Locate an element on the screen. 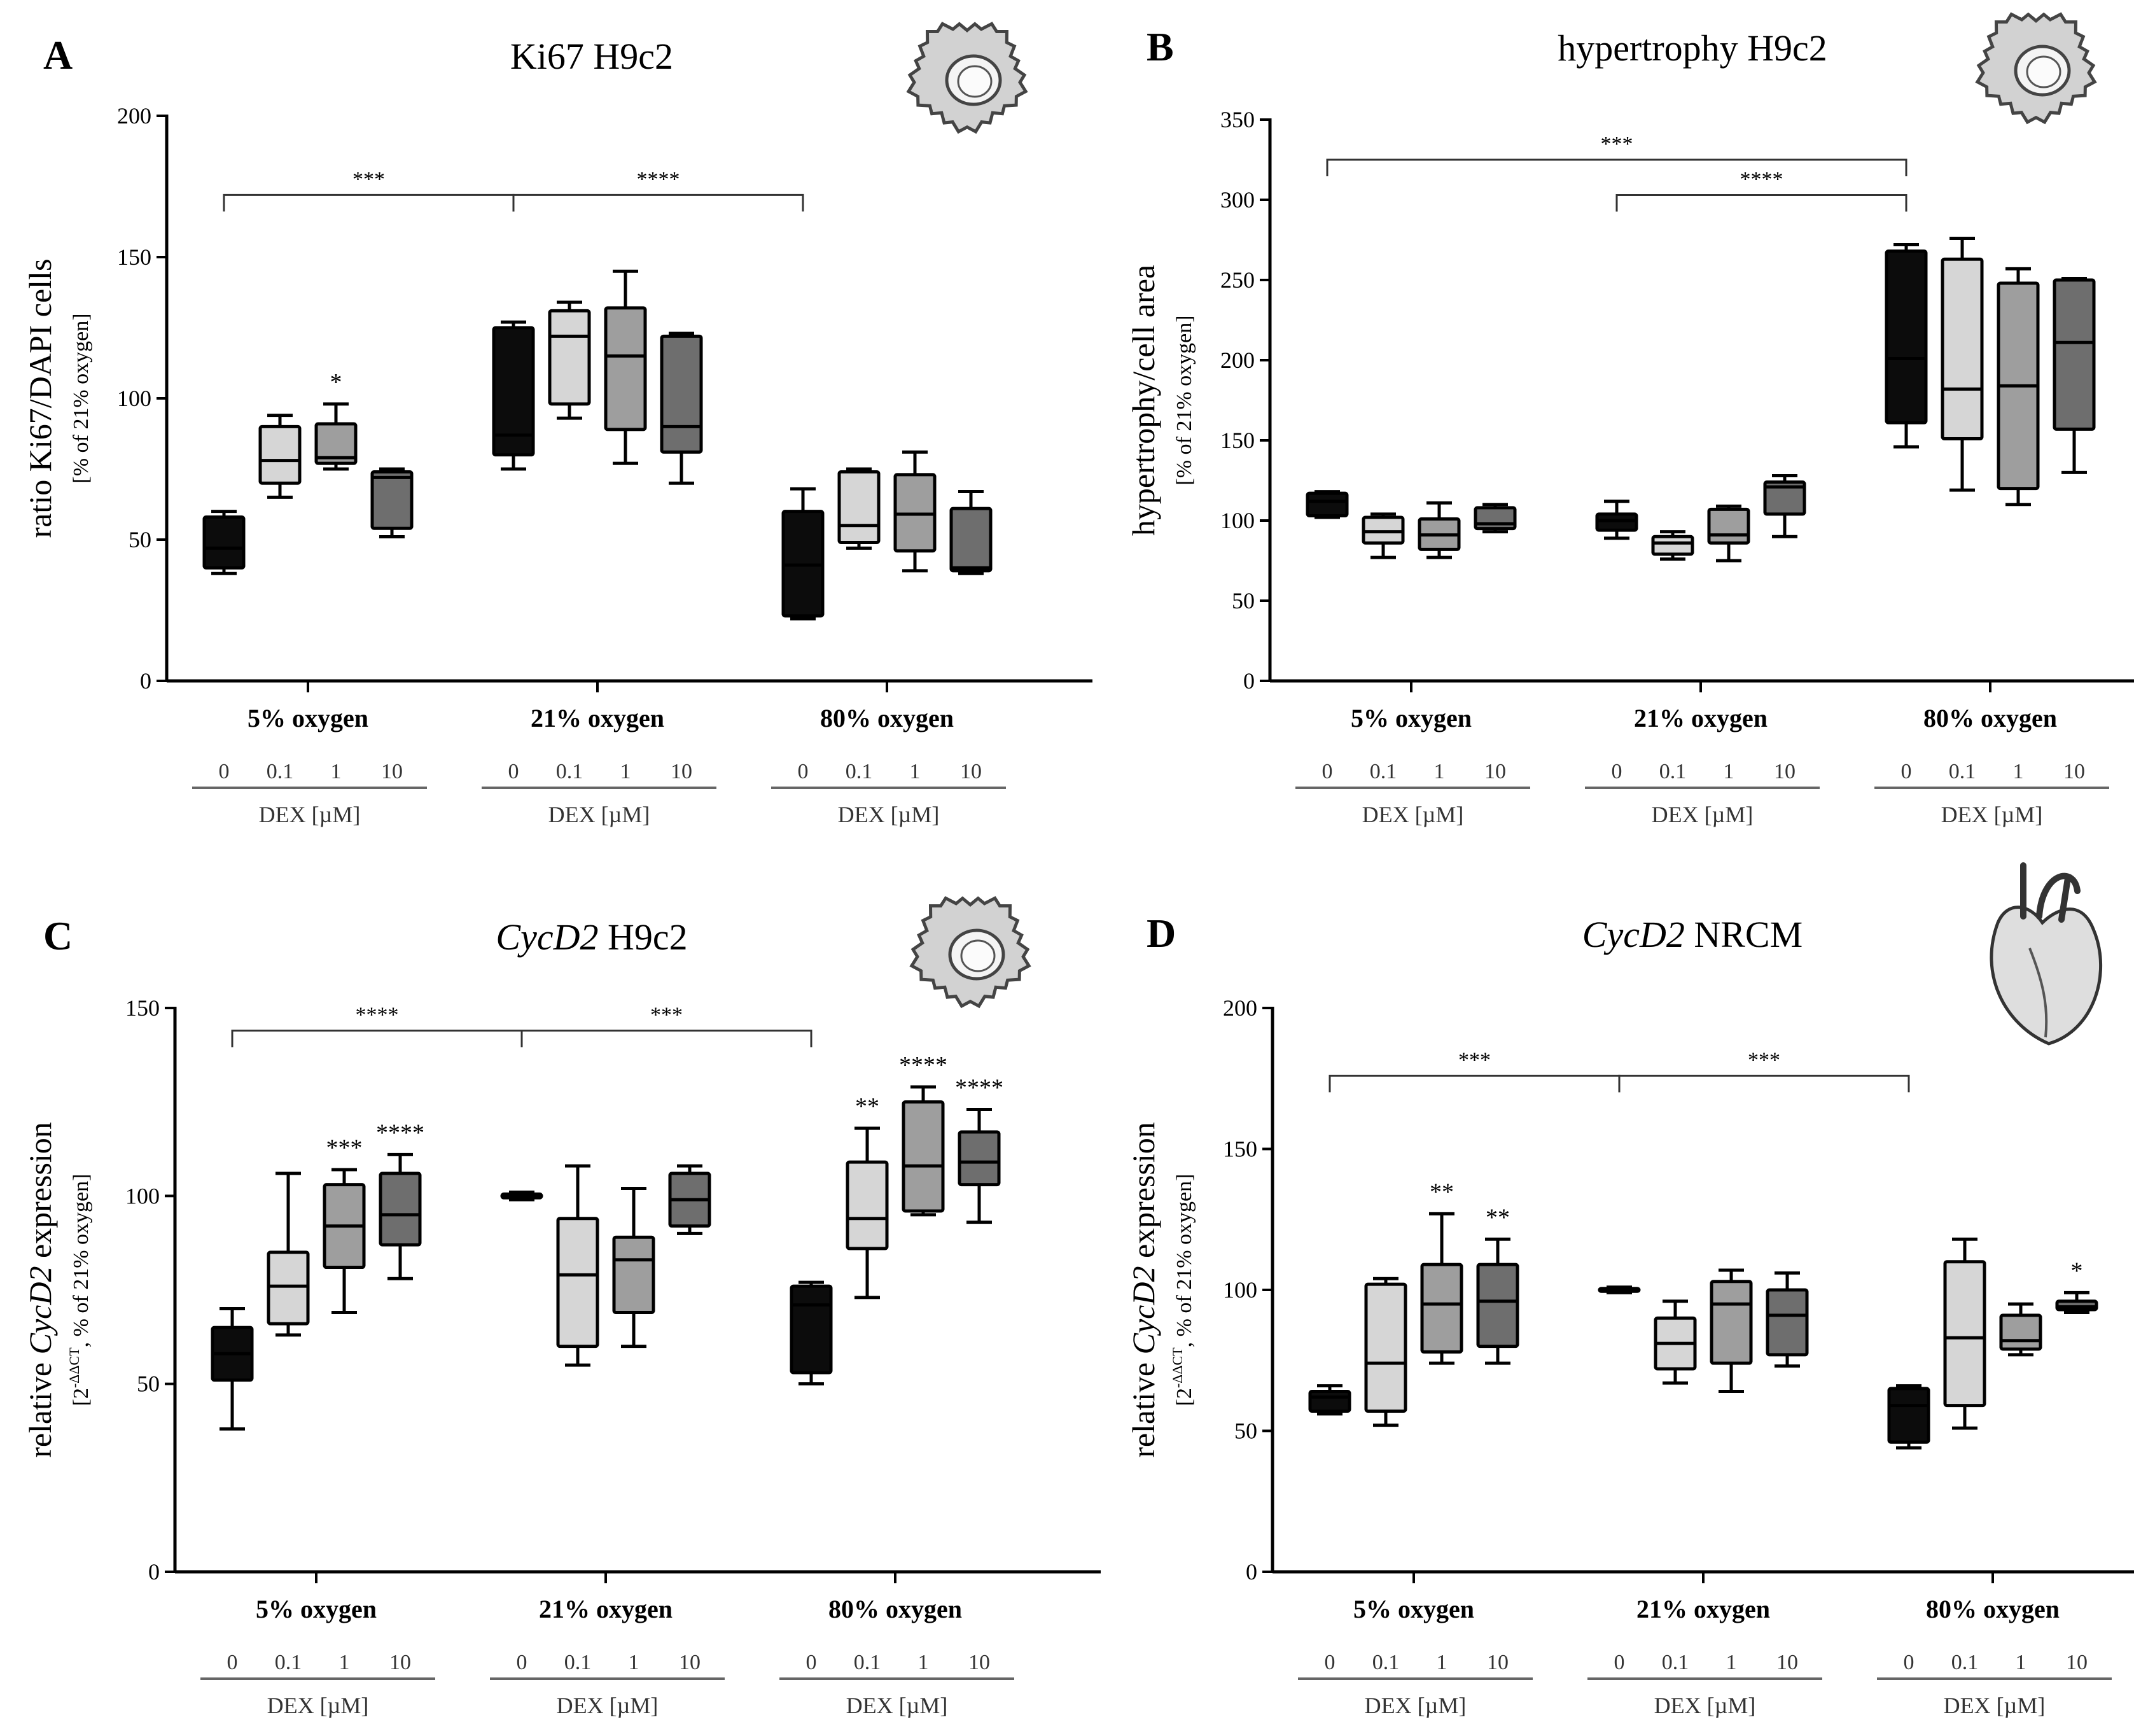  title-rest: H9c2 is located at coordinates (642, 937).